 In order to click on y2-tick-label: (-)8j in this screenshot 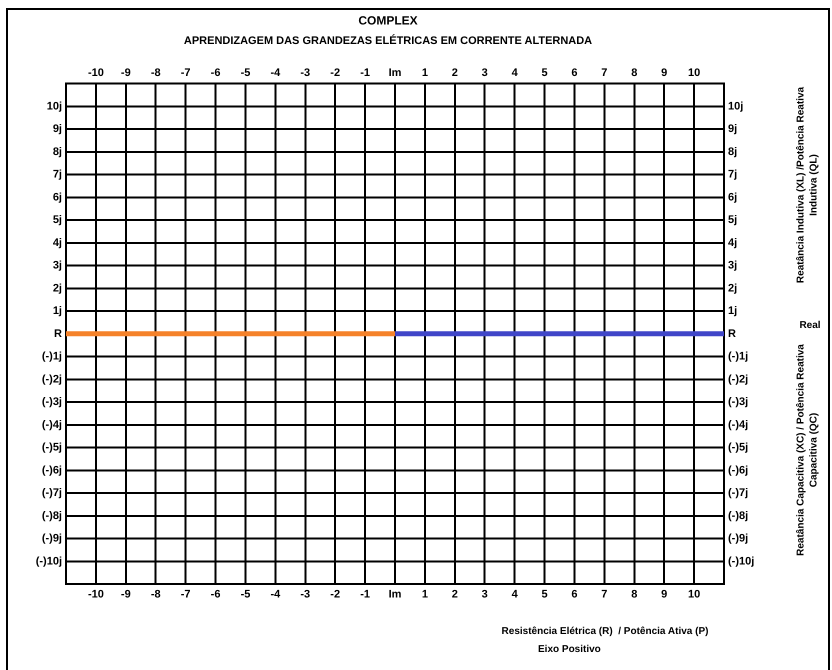, I will do `click(738, 516)`.